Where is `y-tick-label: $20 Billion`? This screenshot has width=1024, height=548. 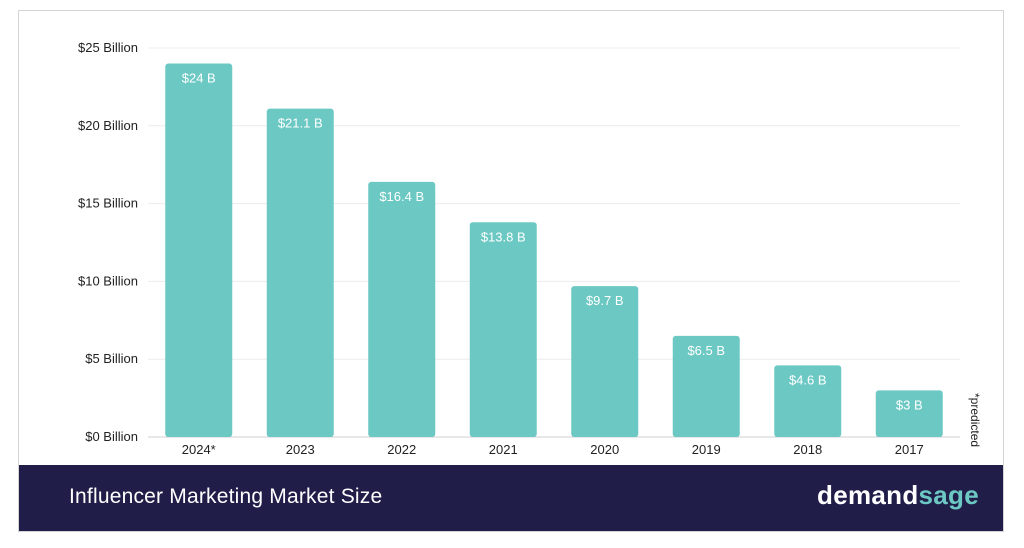 y-tick-label: $20 Billion is located at coordinates (108, 125).